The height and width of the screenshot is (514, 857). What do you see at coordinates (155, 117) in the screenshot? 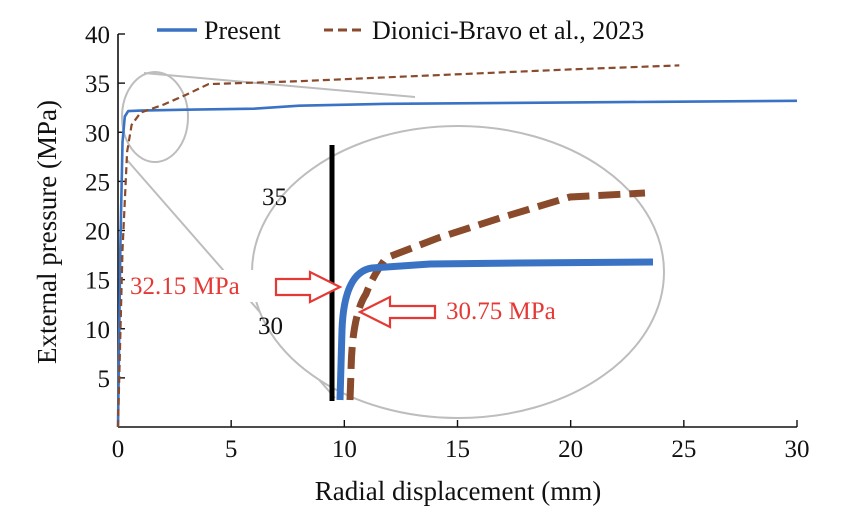
I see `zoom-source-circle` at bounding box center [155, 117].